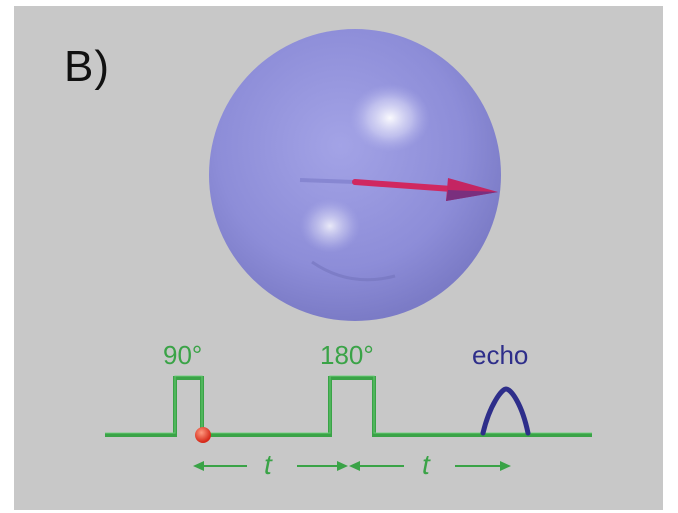 The image size is (678, 513). Describe the element at coordinates (183, 355) in the screenshot. I see `pulse-90-label: 90°` at that location.